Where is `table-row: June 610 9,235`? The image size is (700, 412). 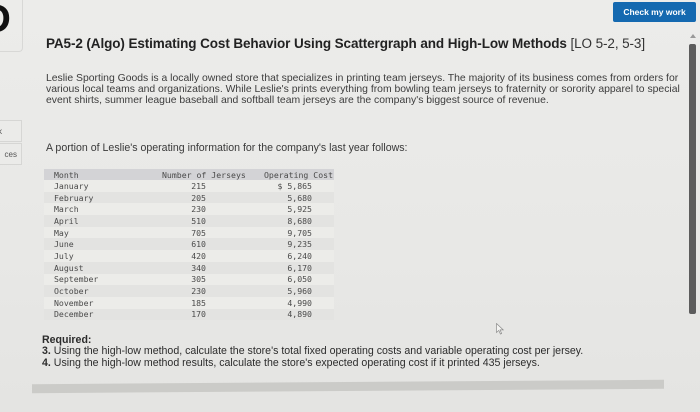
table-row: June 610 9,235 is located at coordinates (189, 244).